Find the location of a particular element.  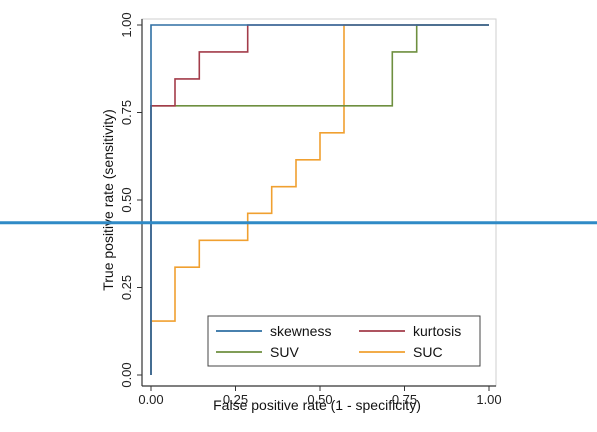

legend: skewness kurtosis SUV SUC is located at coordinates (344, 341).